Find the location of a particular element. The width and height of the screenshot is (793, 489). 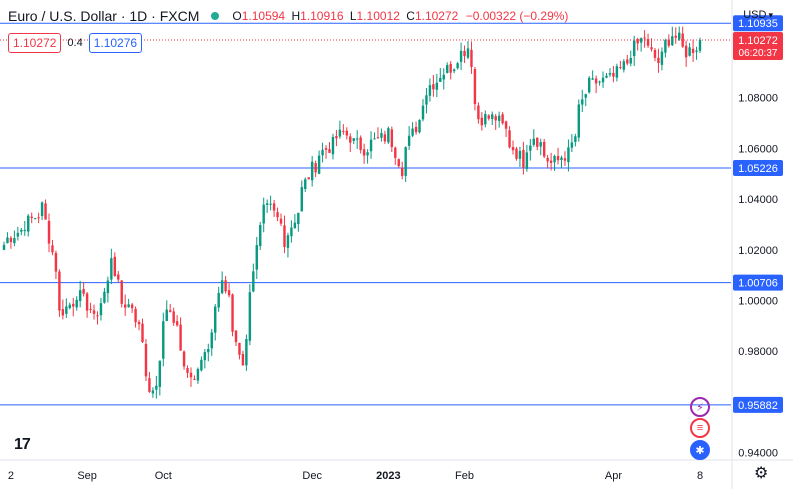

close-value: 1.10272 is located at coordinates (436, 16).